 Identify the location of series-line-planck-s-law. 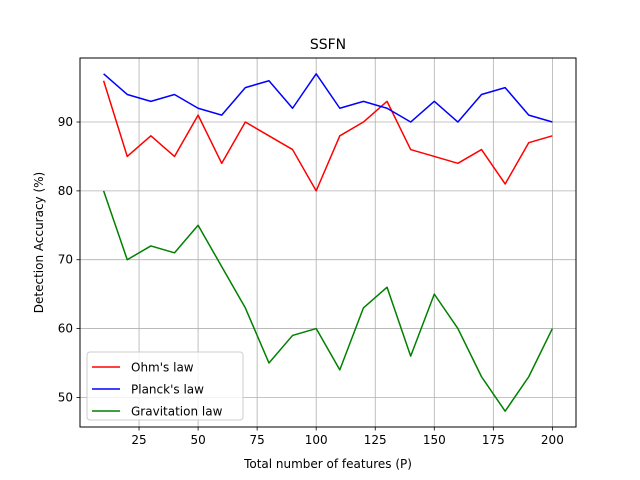
(328, 98).